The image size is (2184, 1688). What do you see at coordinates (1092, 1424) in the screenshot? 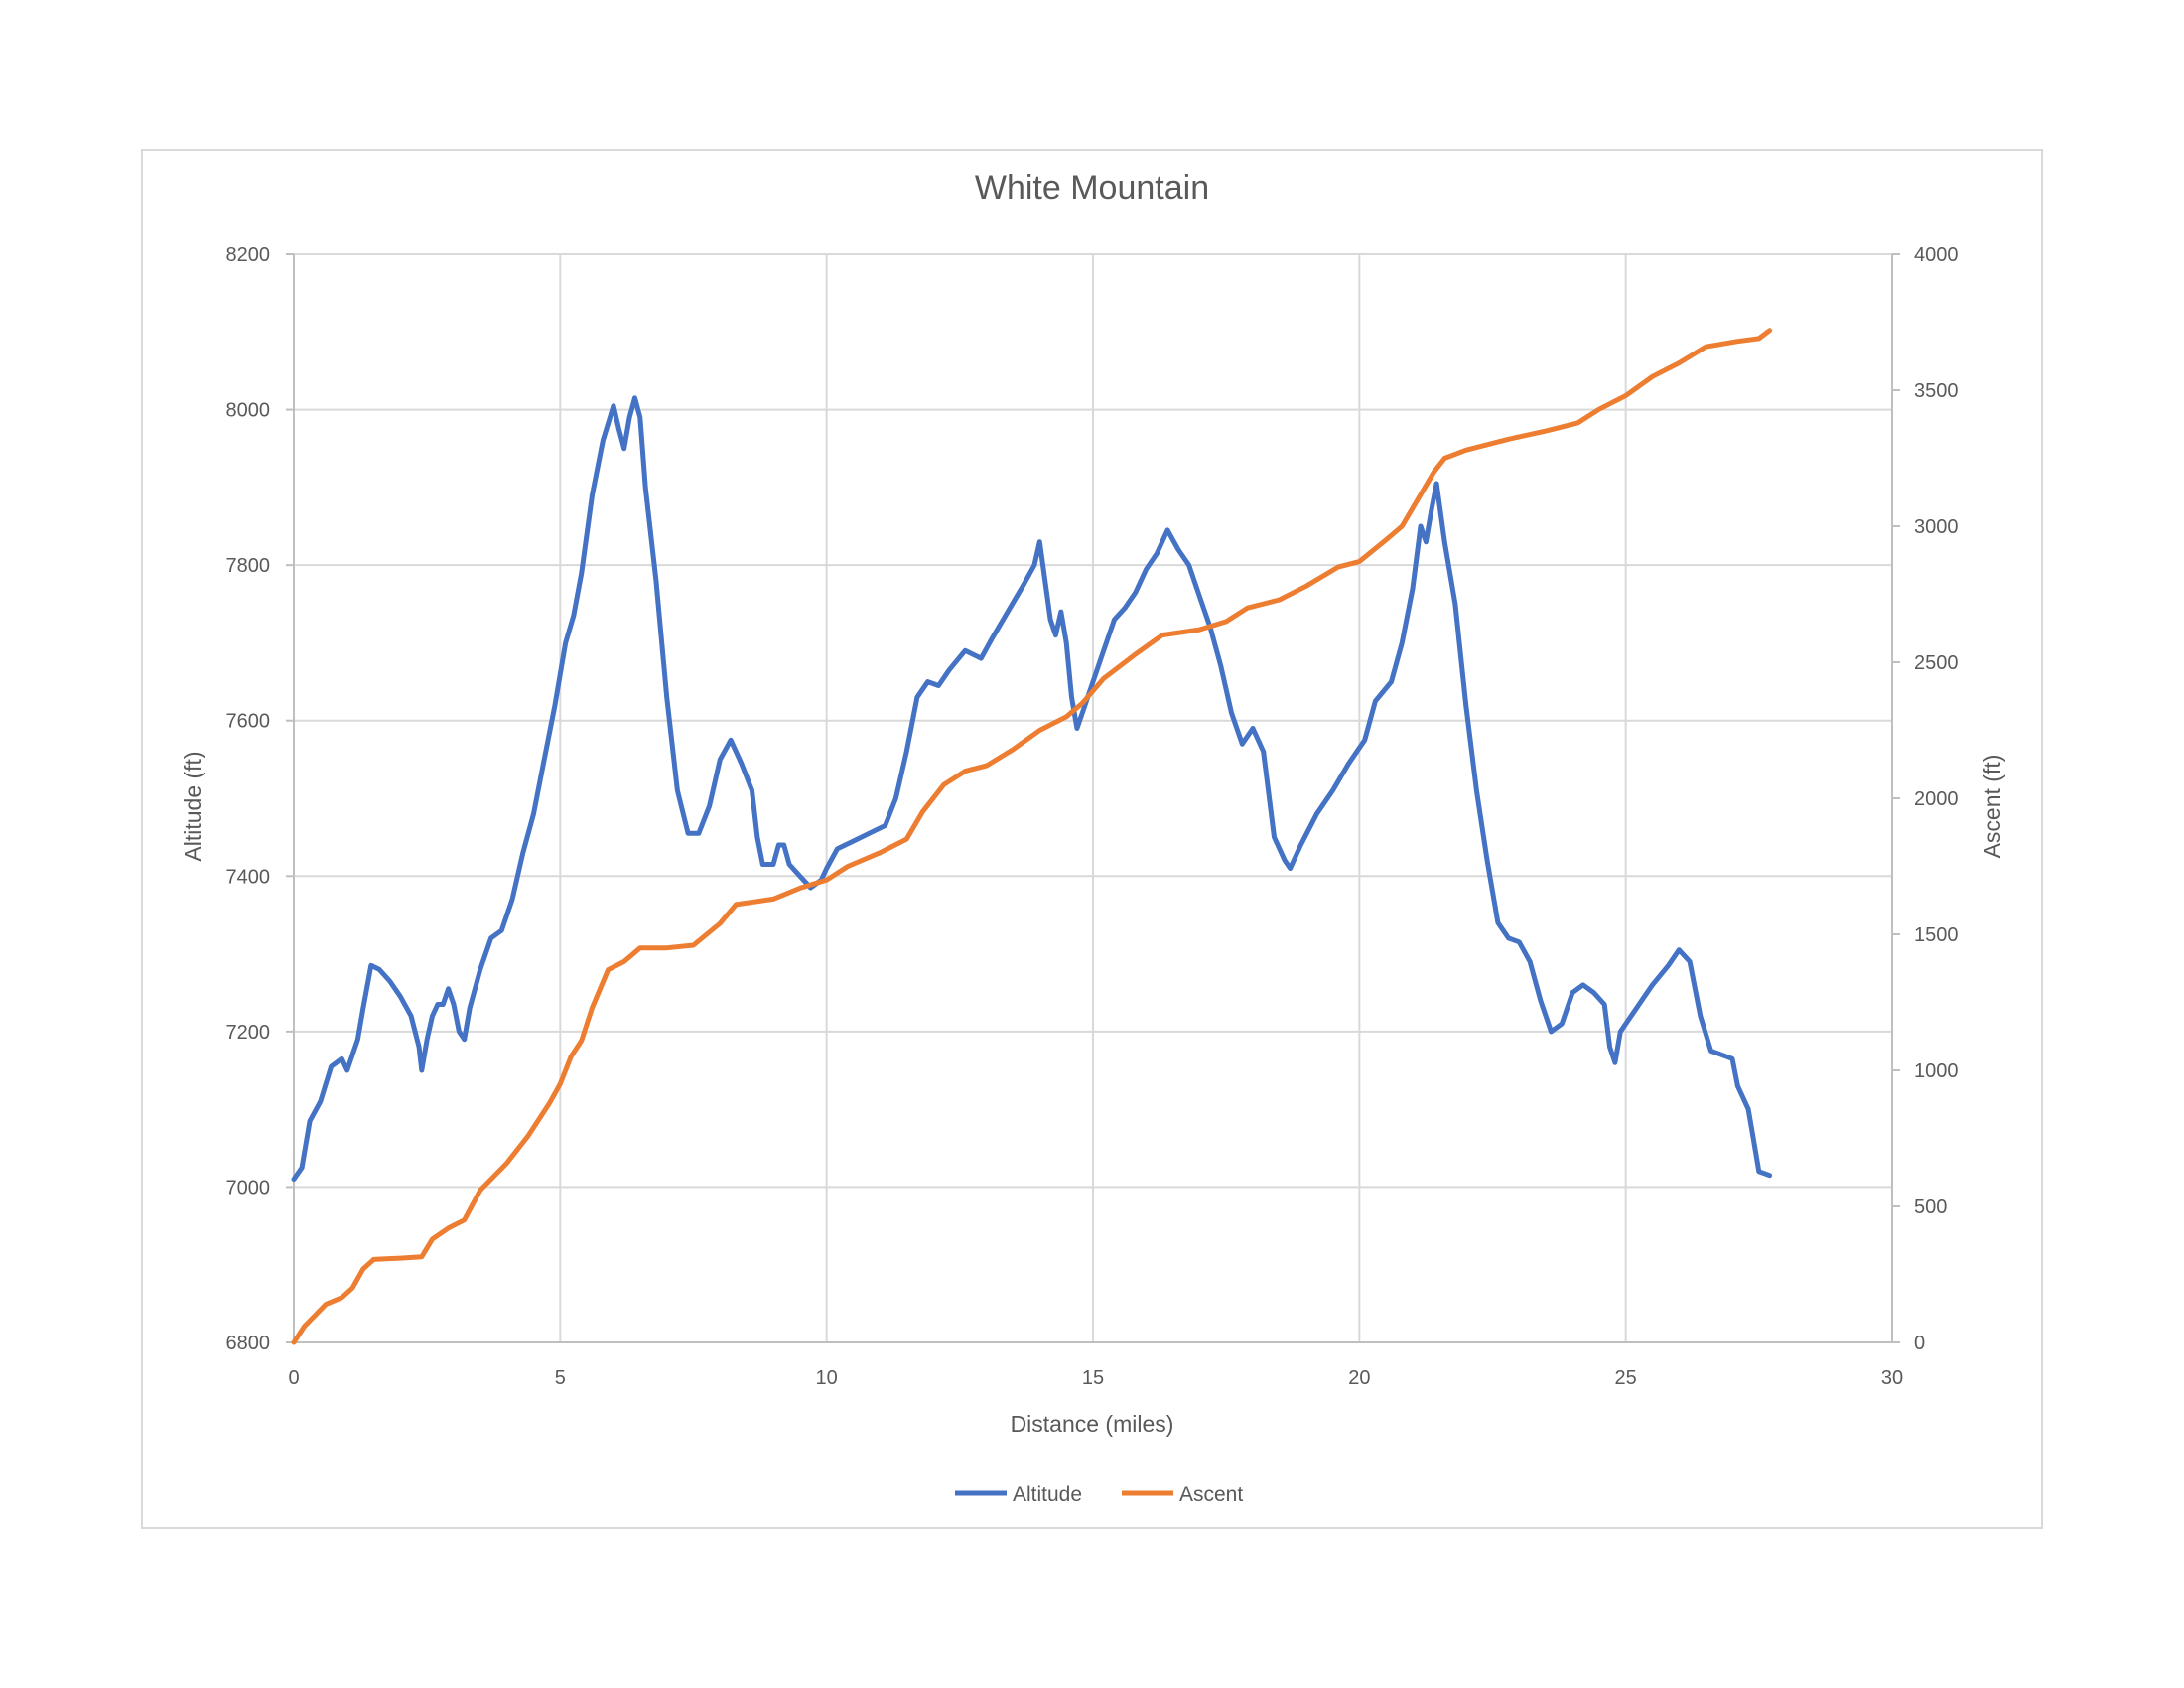
I see `x-axis-title: Distance (miles)` at bounding box center [1092, 1424].